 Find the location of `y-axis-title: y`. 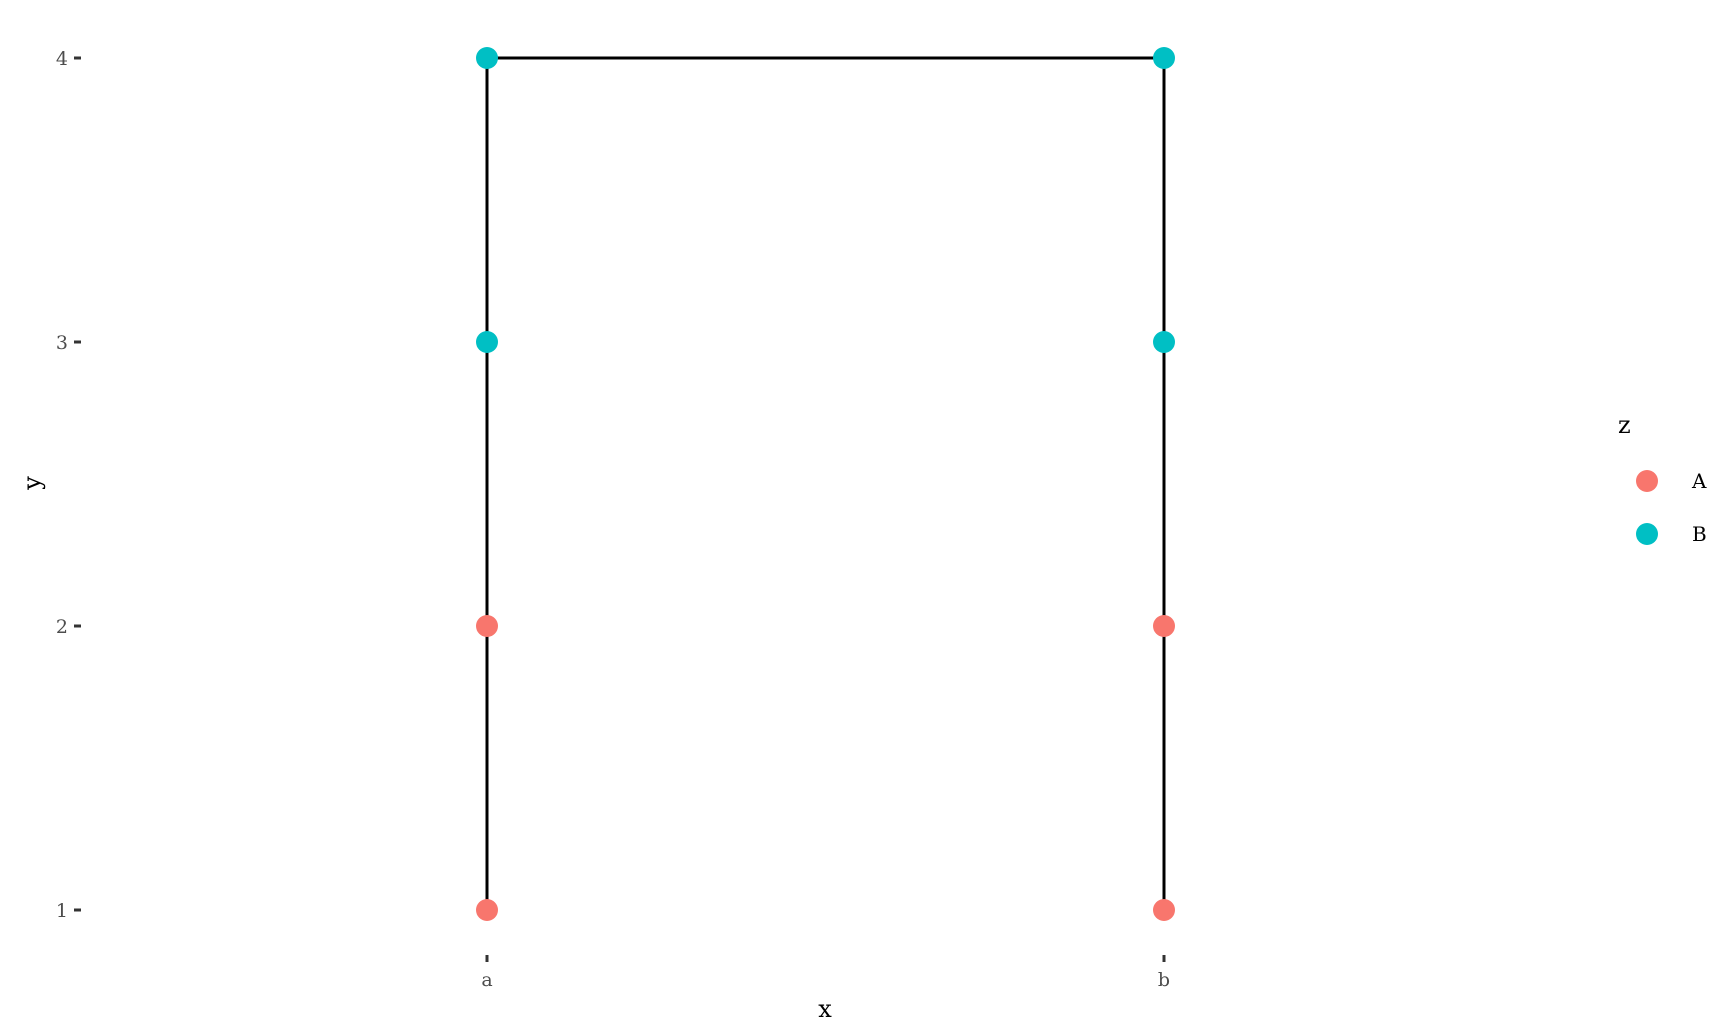

y-axis-title: y is located at coordinates (32, 483).